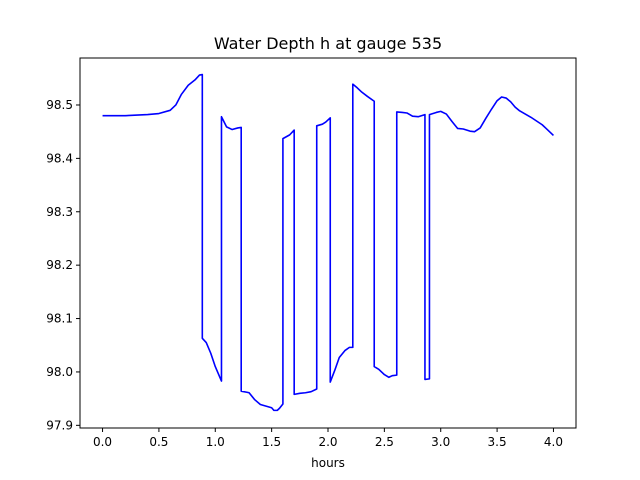  I want to click on y-axis: 97.9 98.0 98.1 98.2 98.3 98.4 98.5, so click(63, 265).